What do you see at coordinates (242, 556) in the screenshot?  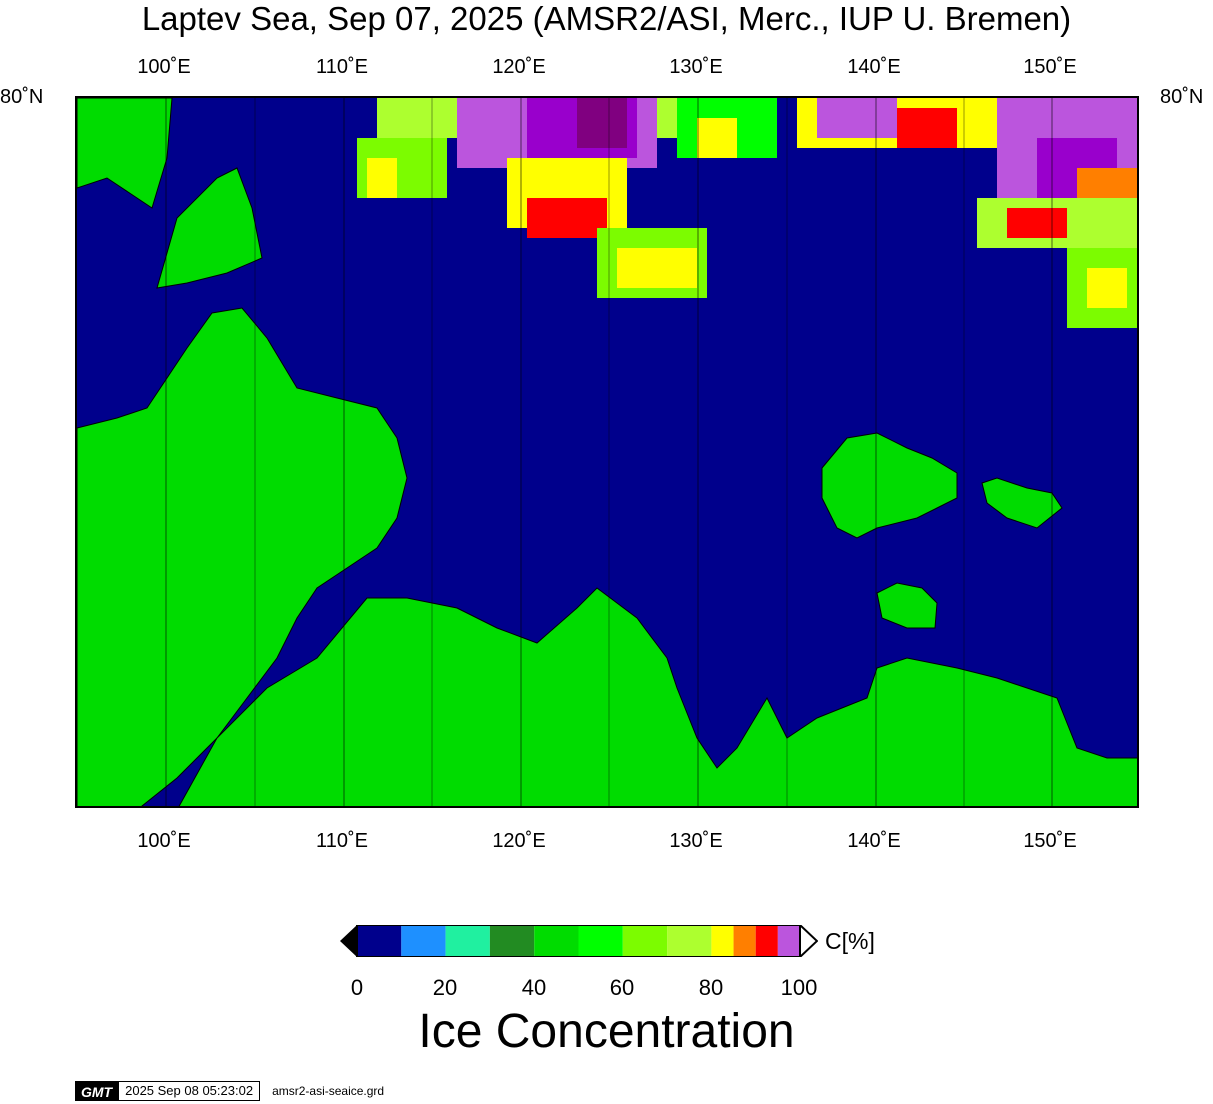 I see `land-taymyr` at bounding box center [242, 556].